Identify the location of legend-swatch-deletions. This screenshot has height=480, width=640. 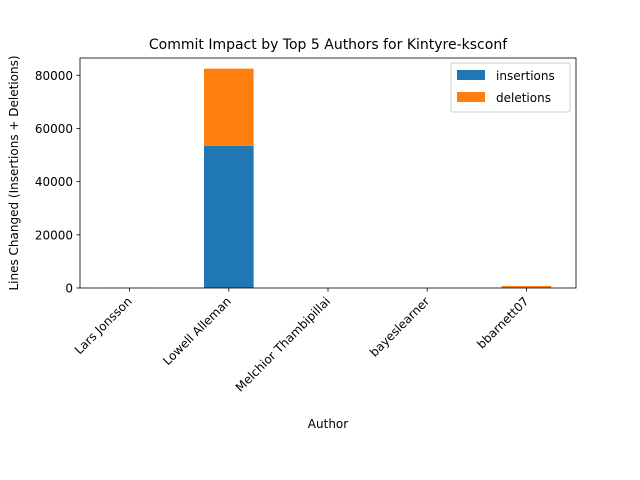
(471, 97).